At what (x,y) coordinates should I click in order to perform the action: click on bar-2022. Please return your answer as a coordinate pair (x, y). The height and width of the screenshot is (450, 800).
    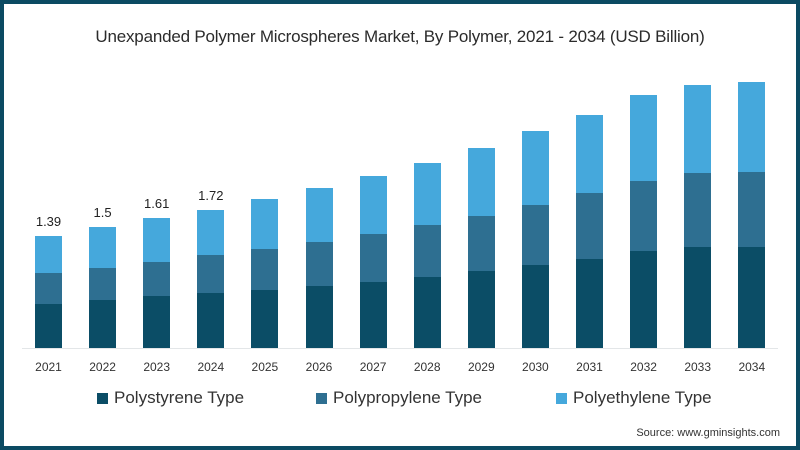
    Looking at the image, I should click on (103, 287).